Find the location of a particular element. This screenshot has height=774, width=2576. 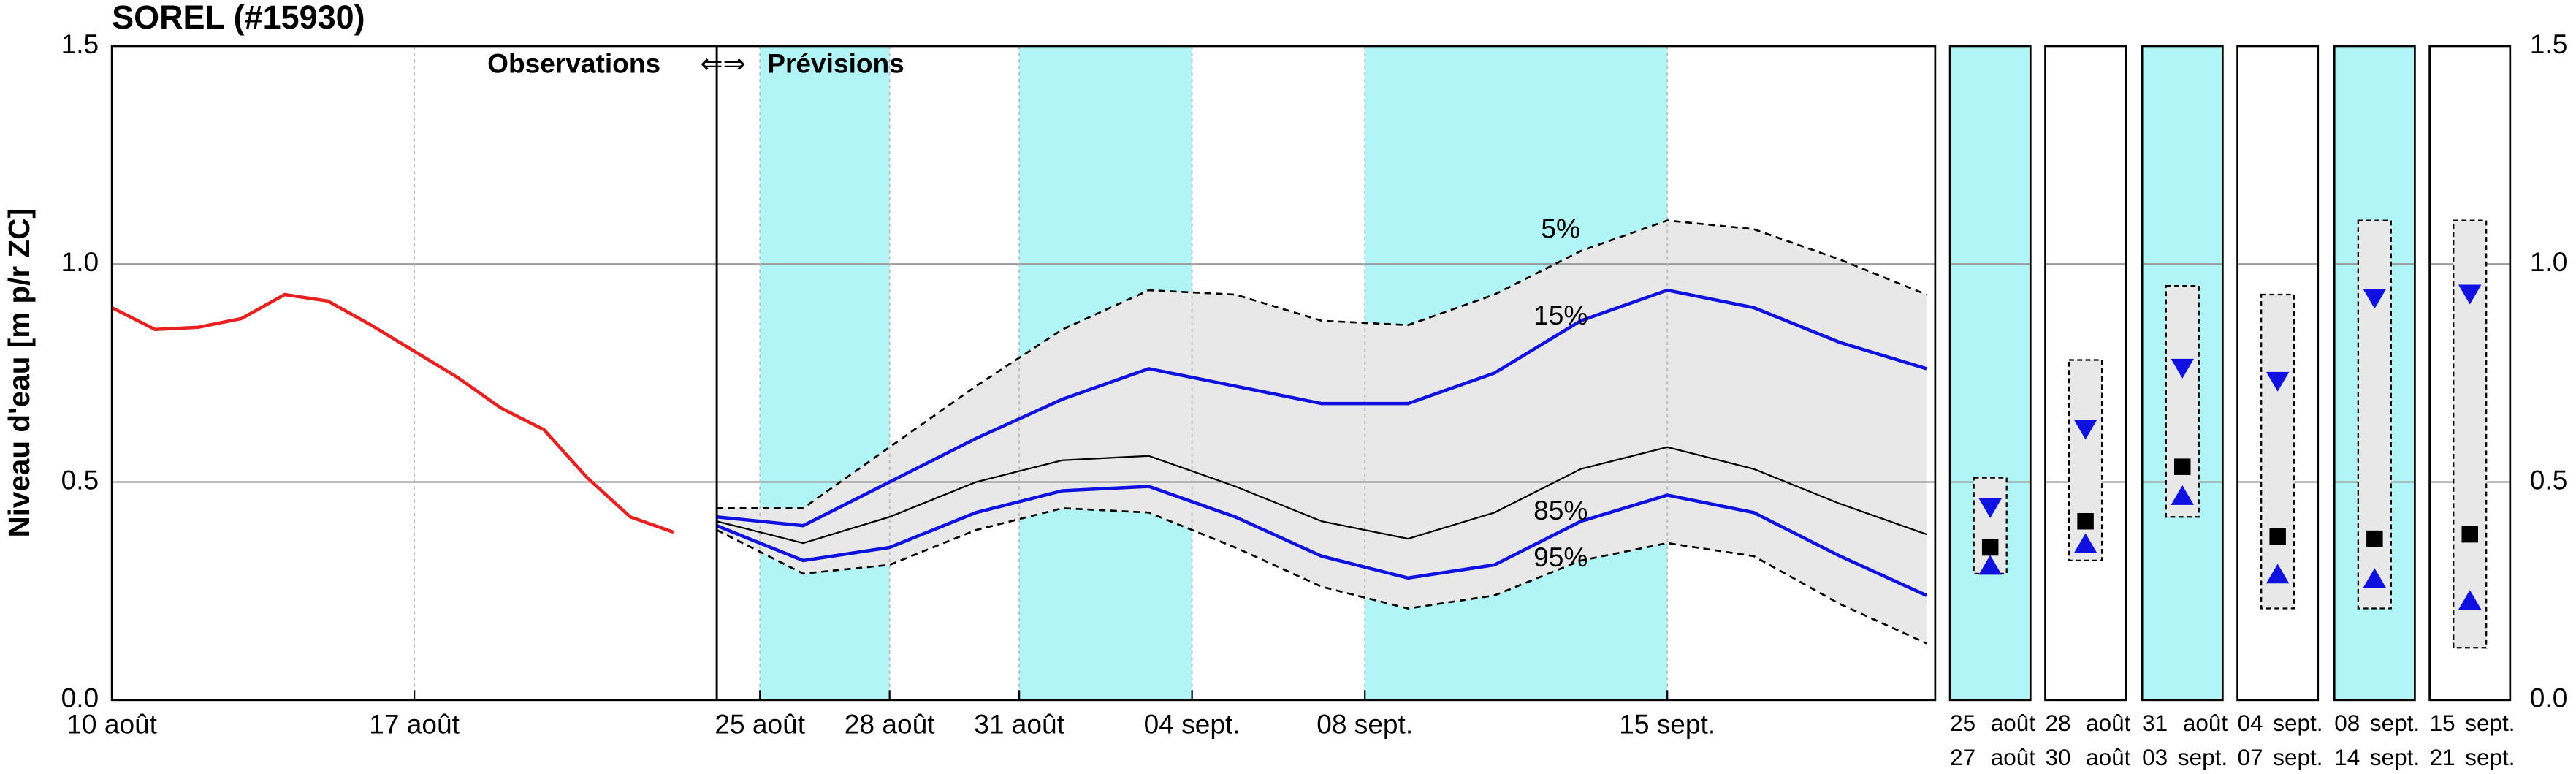

panel-start-label: 28 is located at coordinates (2058, 723).